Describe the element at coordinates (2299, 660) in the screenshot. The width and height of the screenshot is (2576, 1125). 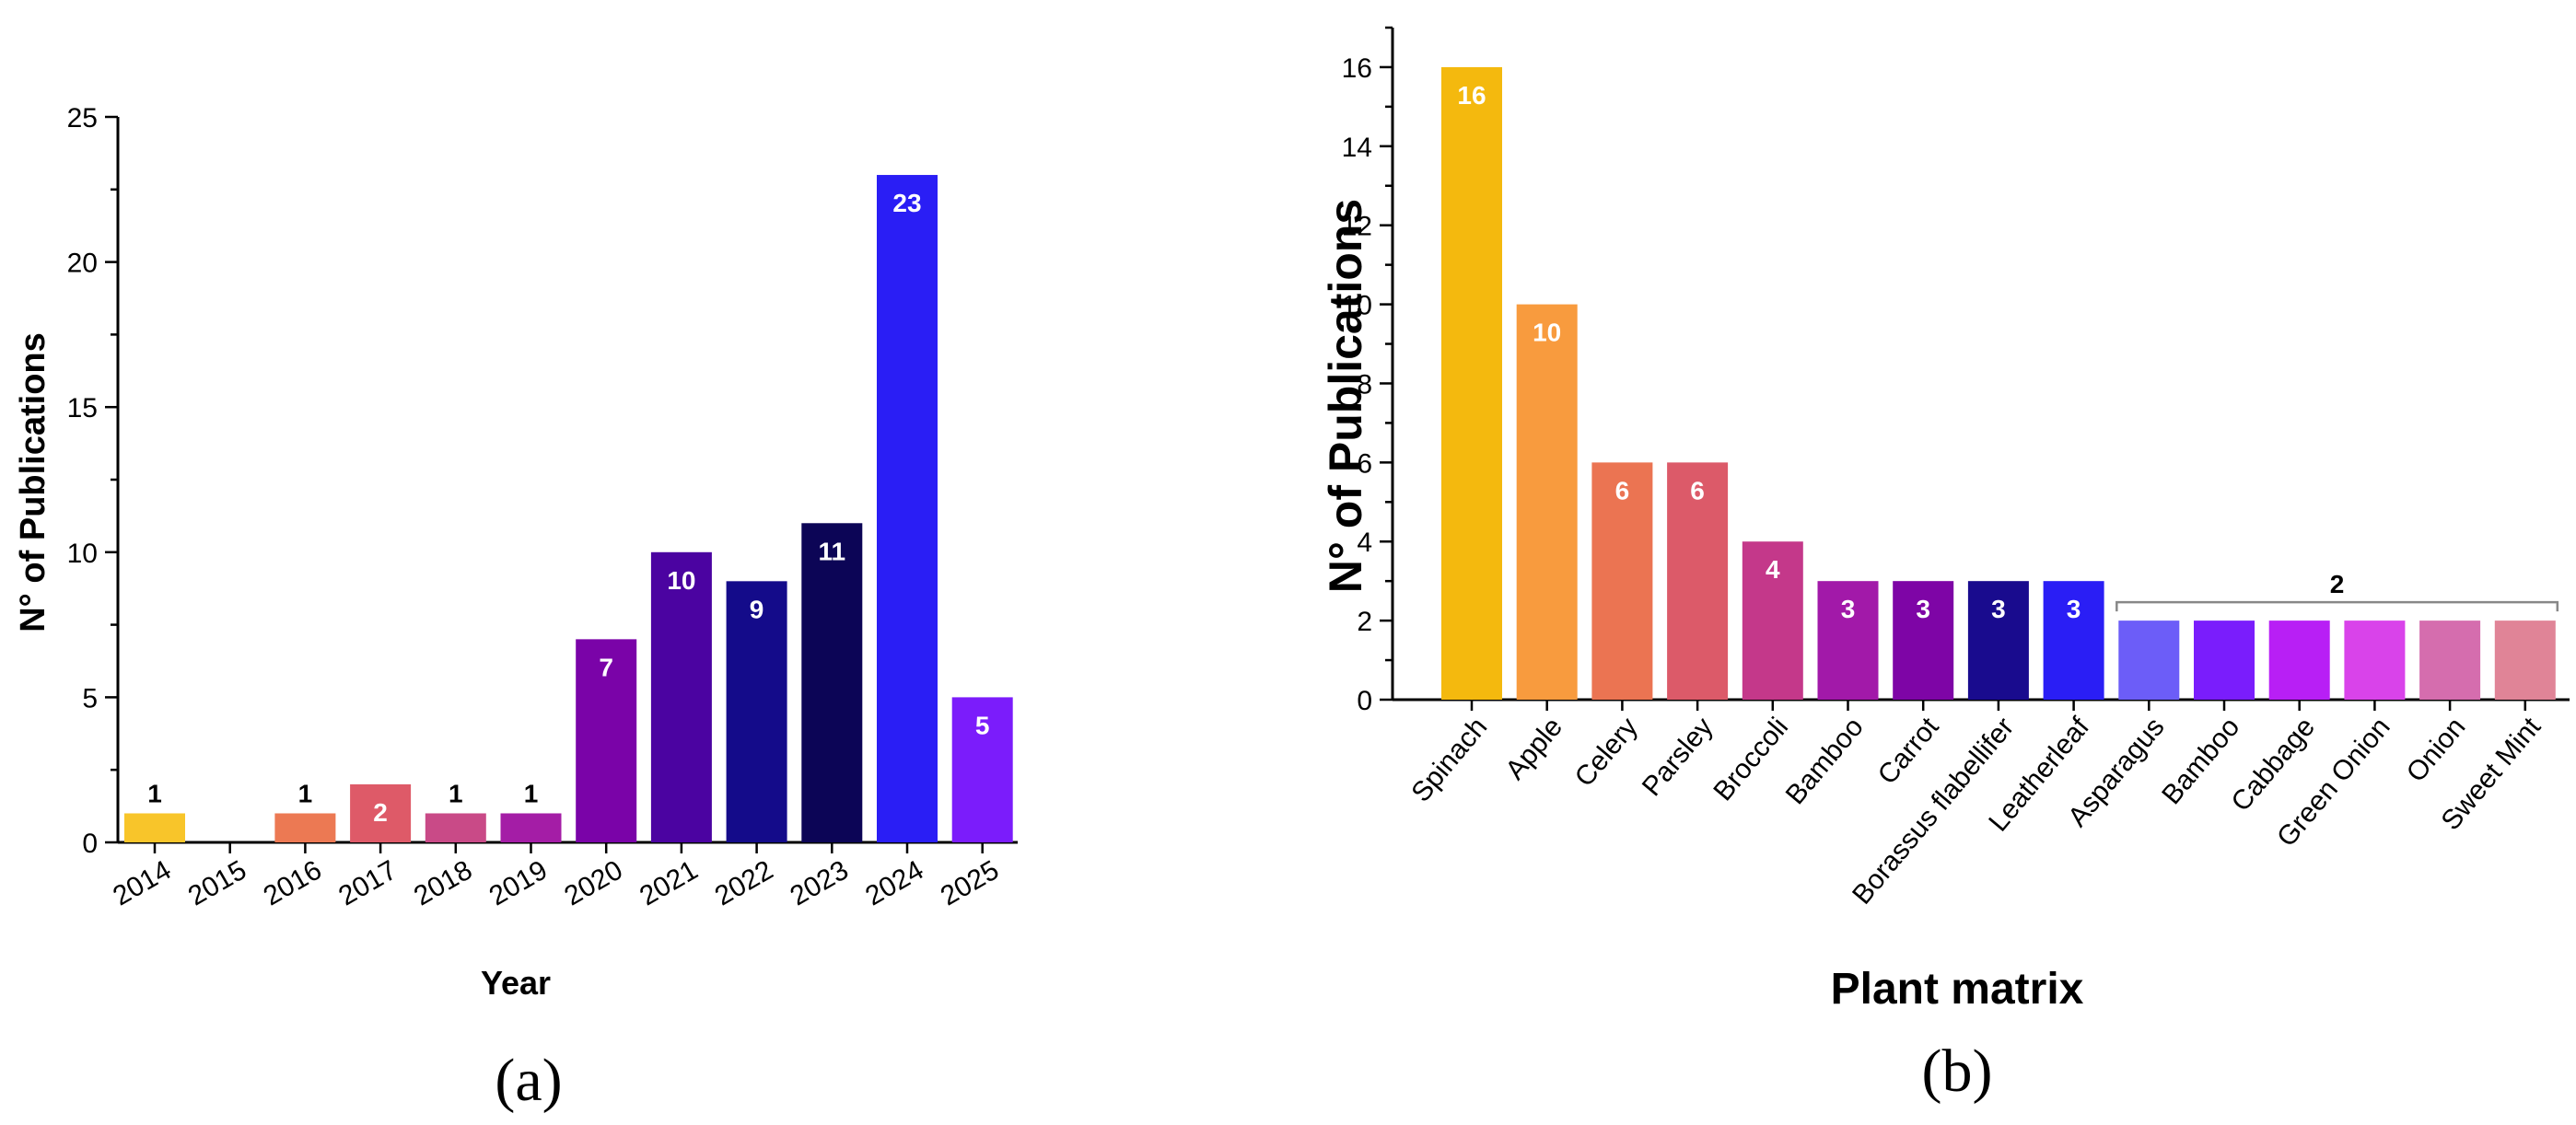
I see `bar-cabbage` at that location.